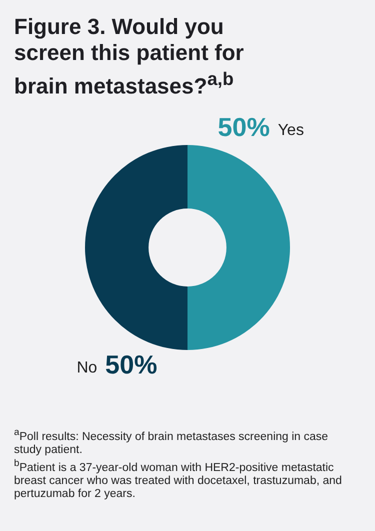 The height and width of the screenshot is (531, 375). Describe the element at coordinates (291, 131) in the screenshot. I see `slice-label: Yes` at that location.